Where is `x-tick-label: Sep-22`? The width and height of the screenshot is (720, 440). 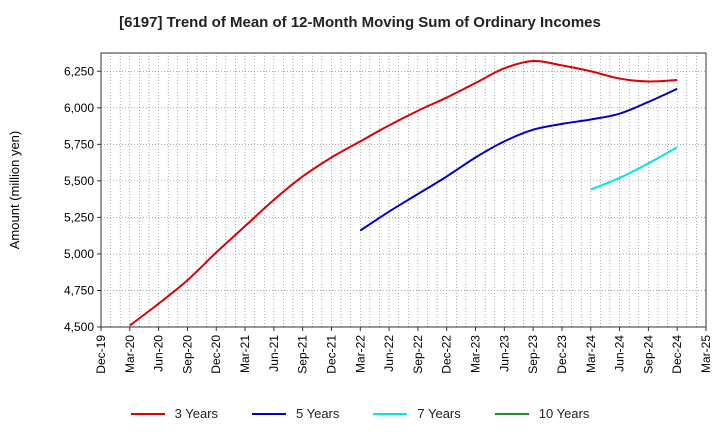 x-tick-label: Sep-22 is located at coordinates (418, 354).